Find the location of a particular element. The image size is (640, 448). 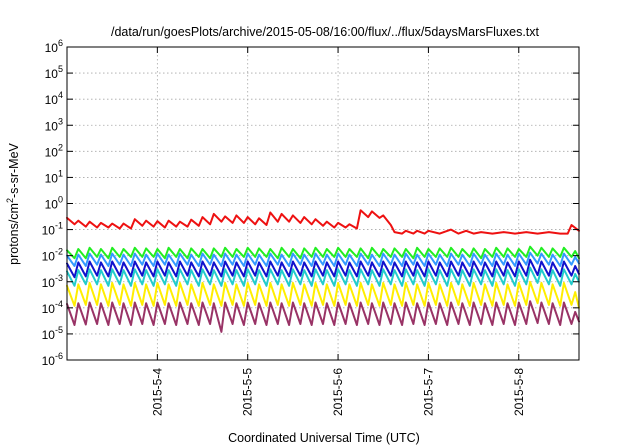

y-tick-label: 10⁻² is located at coordinates (52, 255).